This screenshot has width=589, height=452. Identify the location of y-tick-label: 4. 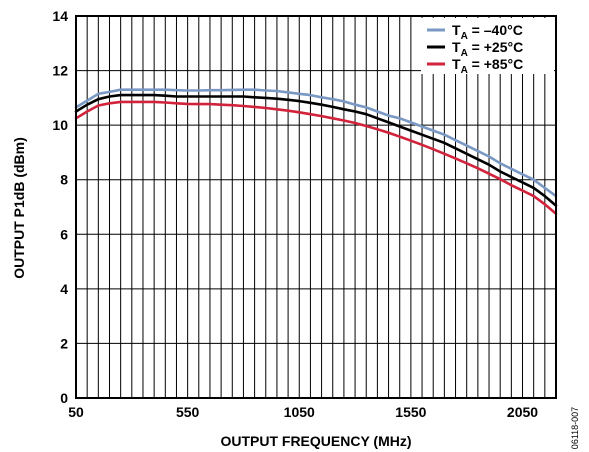
(64, 289).